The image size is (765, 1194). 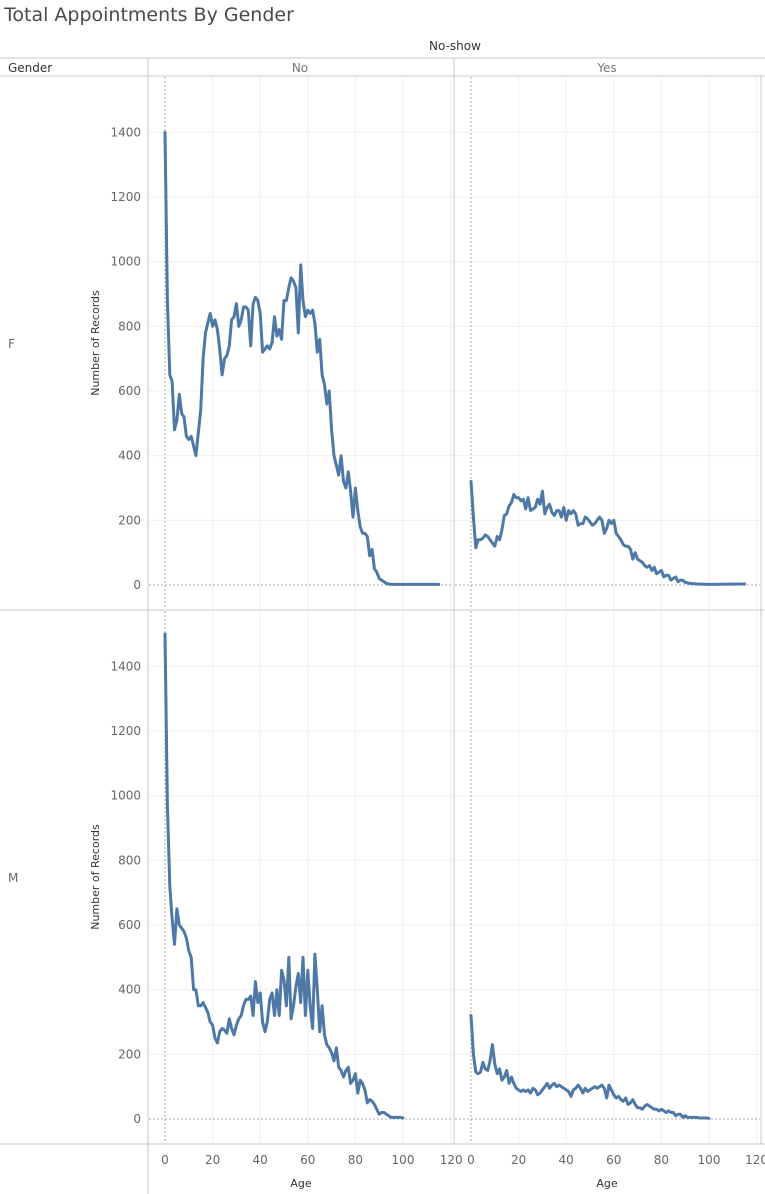 What do you see at coordinates (455, 46) in the screenshot?
I see `column-field-label: No-show` at bounding box center [455, 46].